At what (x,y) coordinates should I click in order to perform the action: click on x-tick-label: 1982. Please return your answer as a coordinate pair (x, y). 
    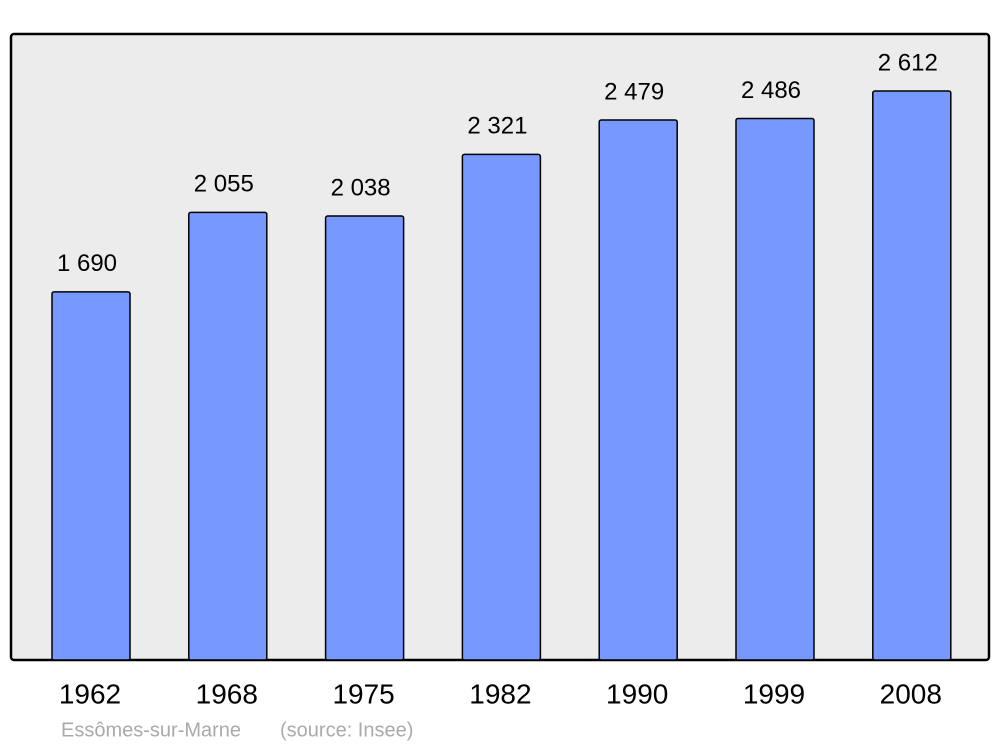
    Looking at the image, I should click on (500, 693).